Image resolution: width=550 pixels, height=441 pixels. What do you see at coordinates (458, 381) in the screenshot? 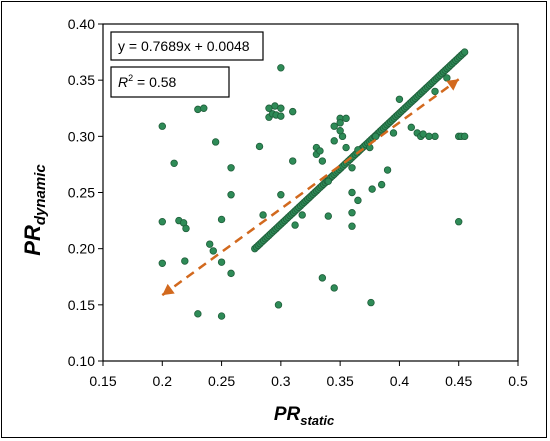
I see `x-tick-label: 0.45` at bounding box center [458, 381].